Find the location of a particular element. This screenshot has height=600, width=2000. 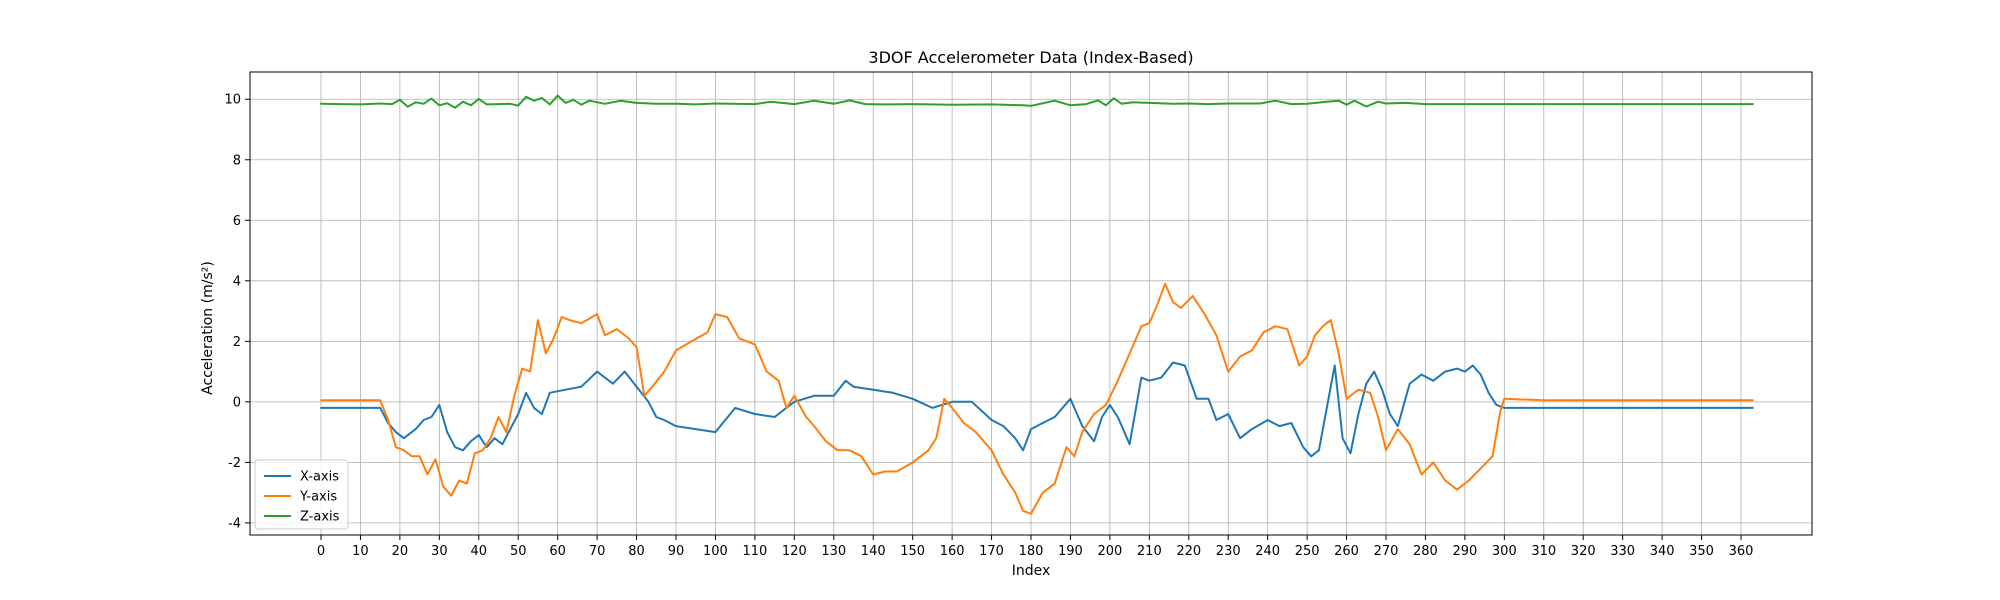

y-tick-label: -2 is located at coordinates (234, 463).